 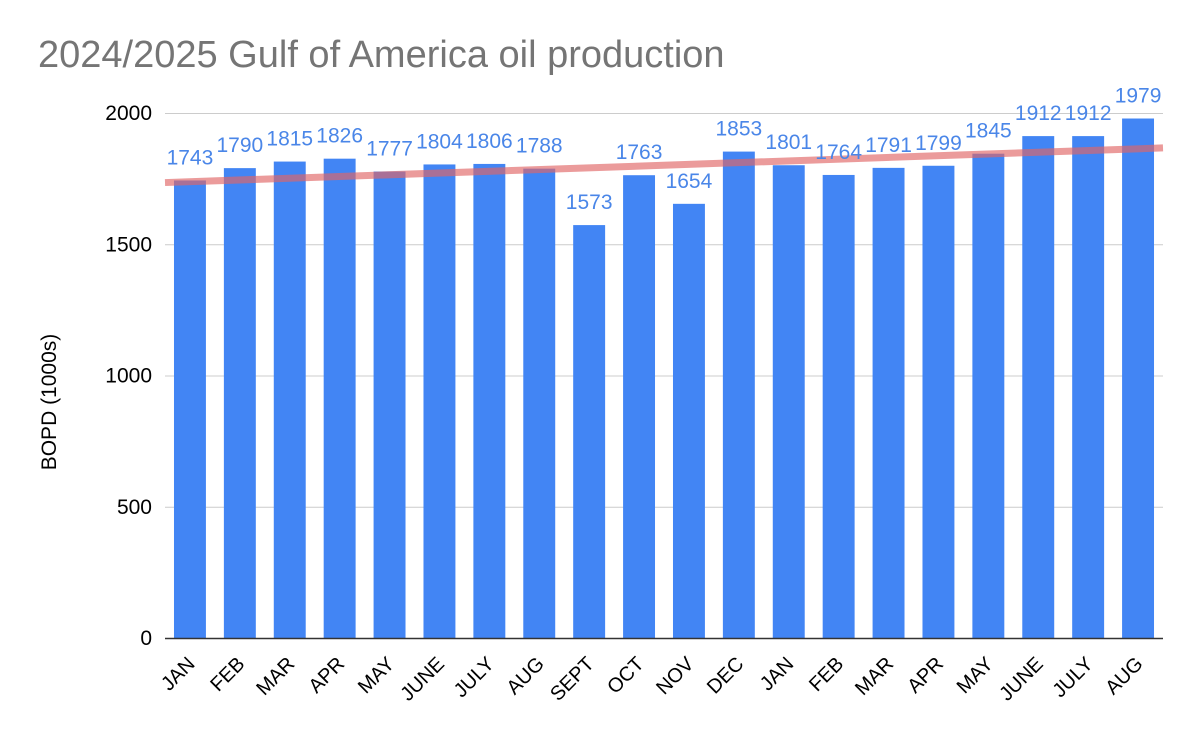 What do you see at coordinates (49, 402) in the screenshot?
I see `y-axis-label: BOPD (1000s)` at bounding box center [49, 402].